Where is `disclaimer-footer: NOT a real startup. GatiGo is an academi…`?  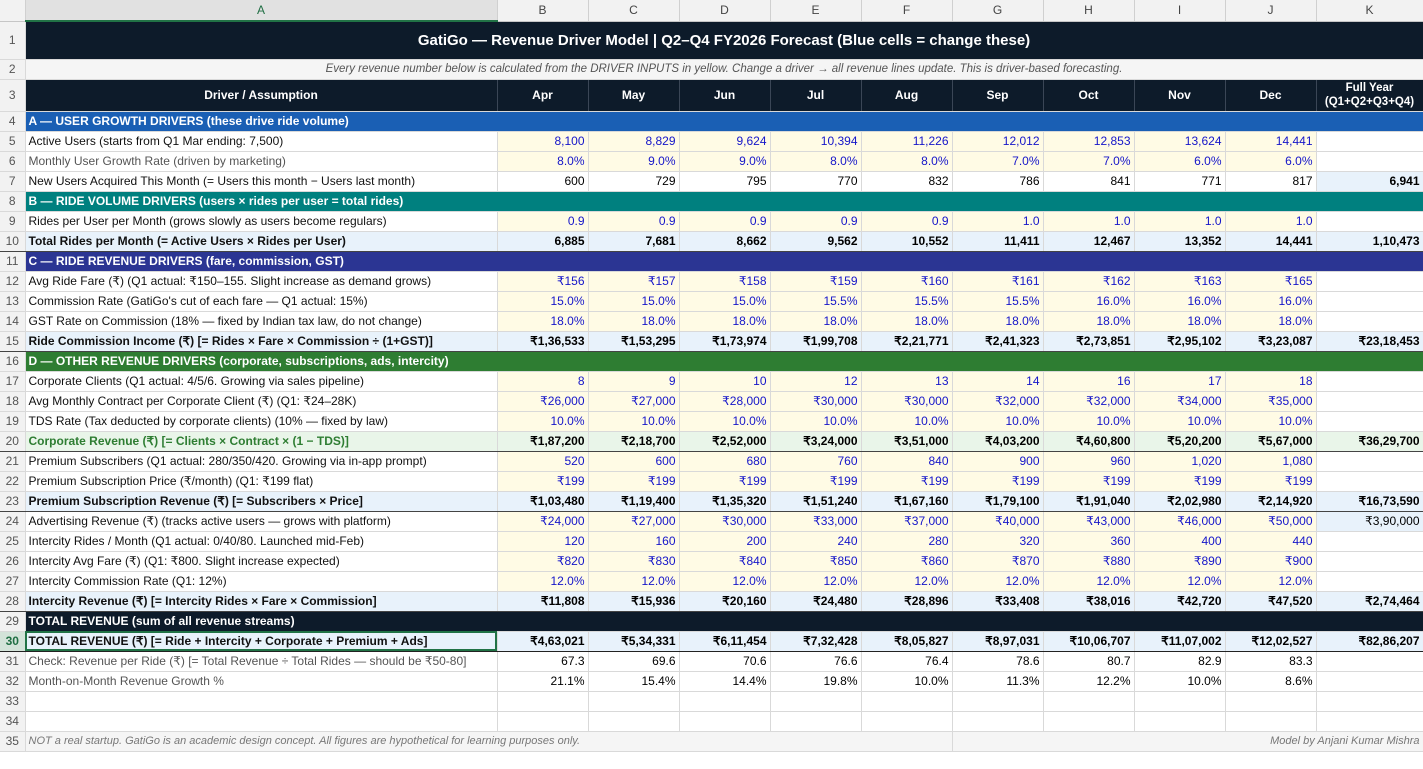 disclaimer-footer: NOT a real startup. GatiGo is an academi… is located at coordinates (489, 741).